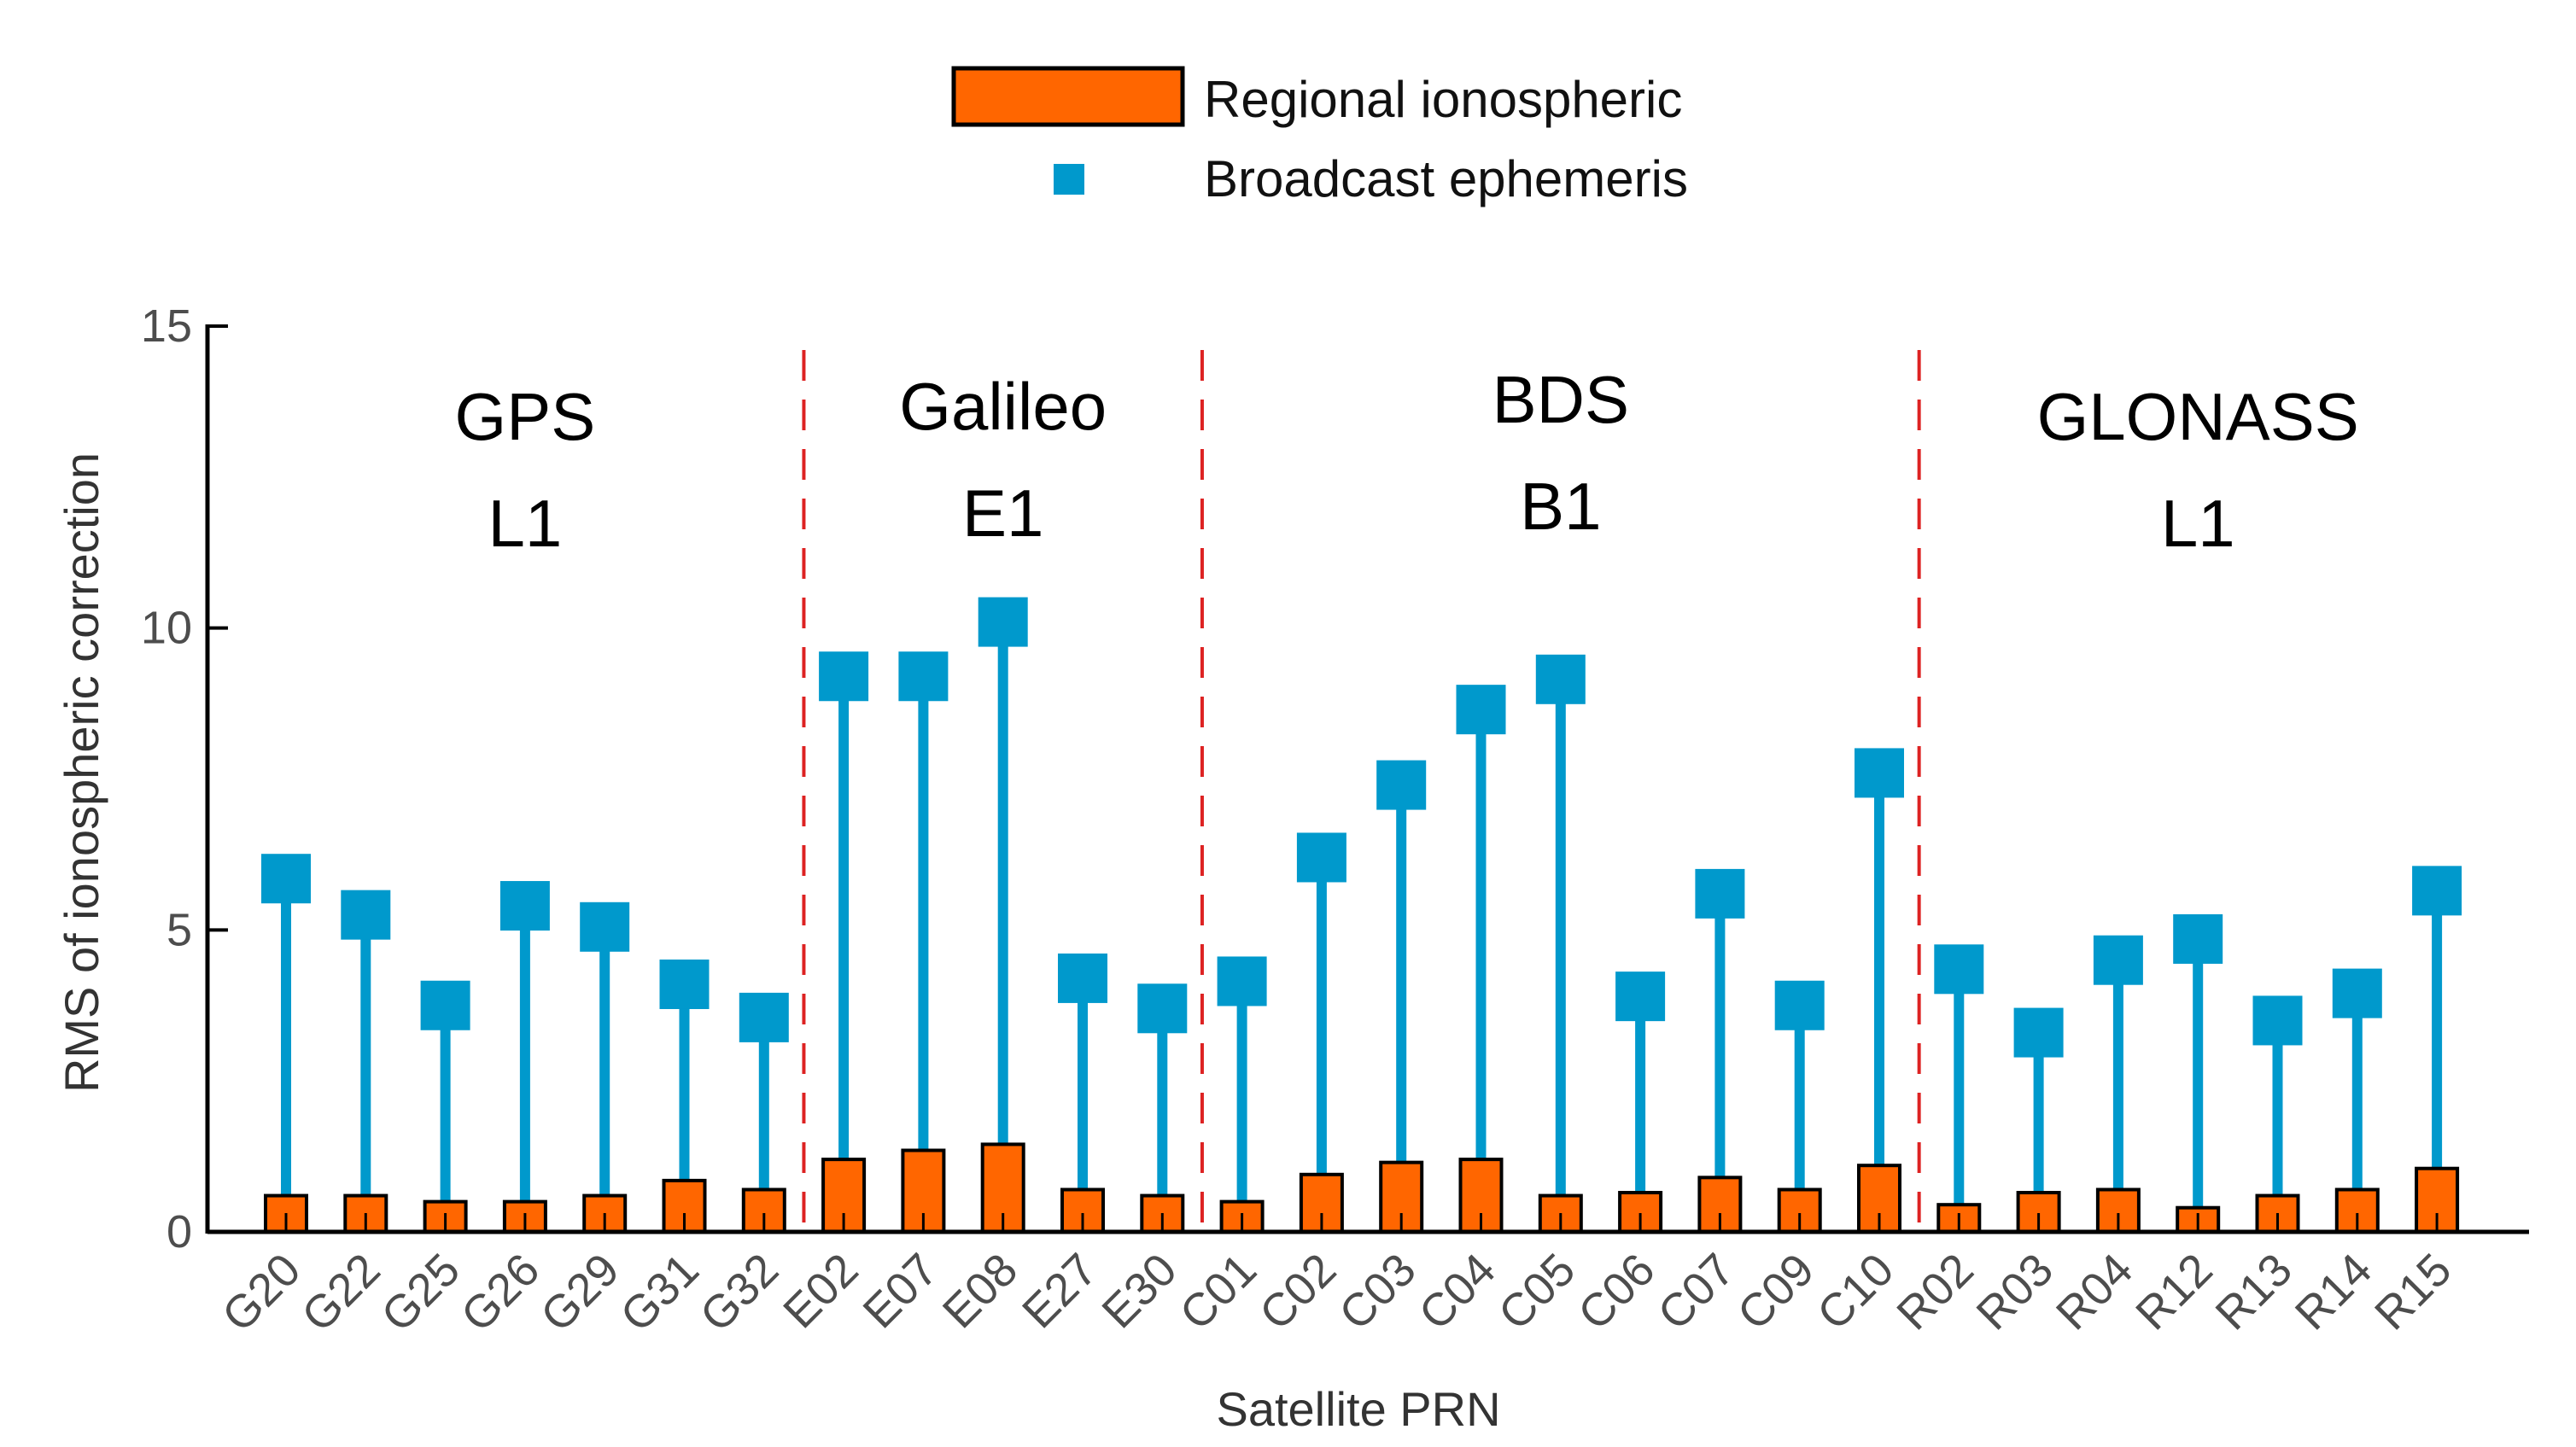 The height and width of the screenshot is (1447, 2576). What do you see at coordinates (901, 1291) in the screenshot?
I see `x-tick-label-E07: E07` at bounding box center [901, 1291].